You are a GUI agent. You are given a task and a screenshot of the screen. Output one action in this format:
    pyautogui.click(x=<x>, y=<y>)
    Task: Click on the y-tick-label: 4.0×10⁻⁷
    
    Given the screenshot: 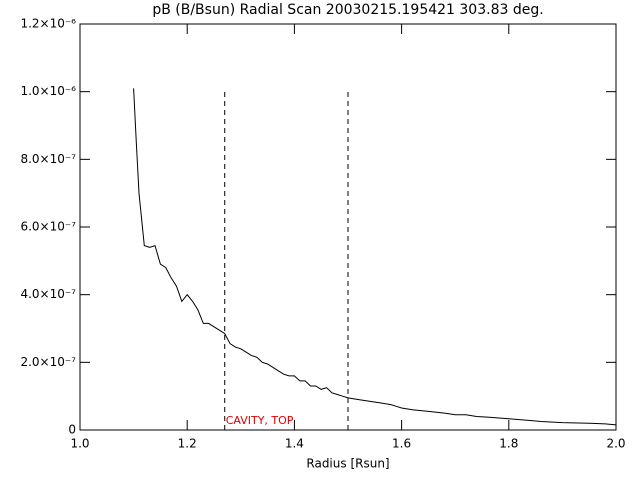 What is the action you would take?
    pyautogui.click(x=48, y=294)
    